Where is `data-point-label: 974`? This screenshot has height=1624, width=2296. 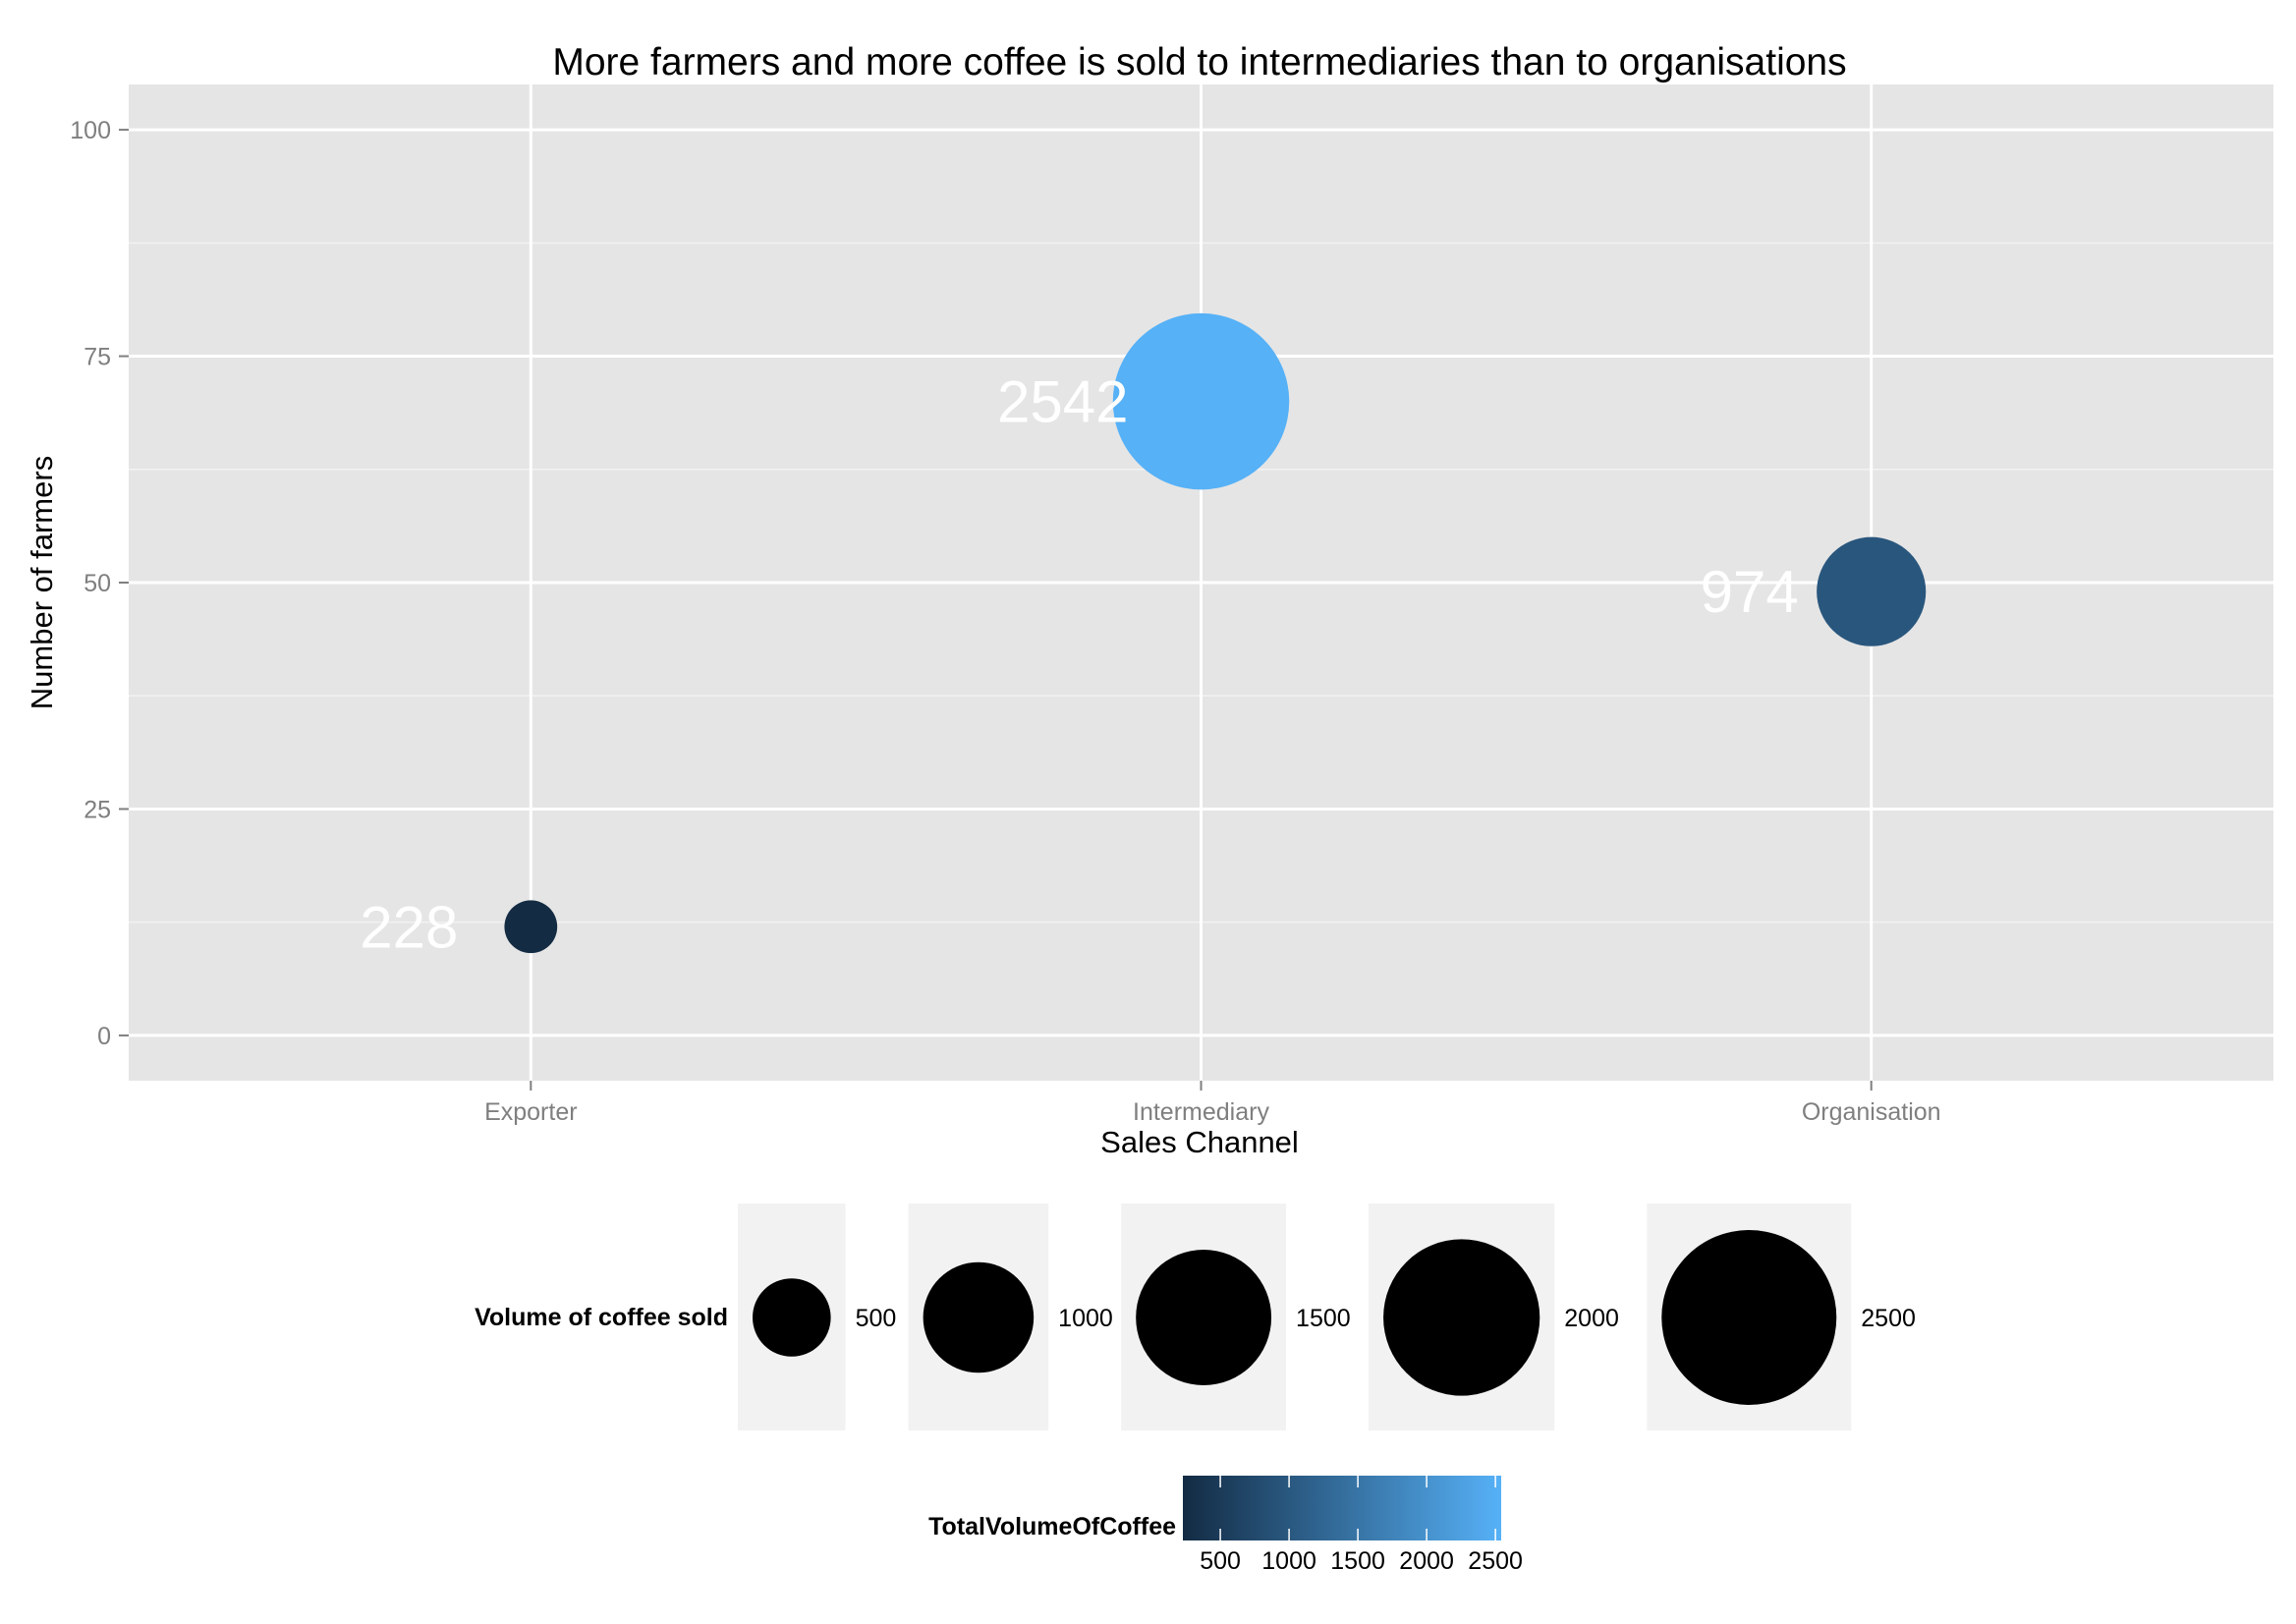
data-point-label: 974 is located at coordinates (1750, 592).